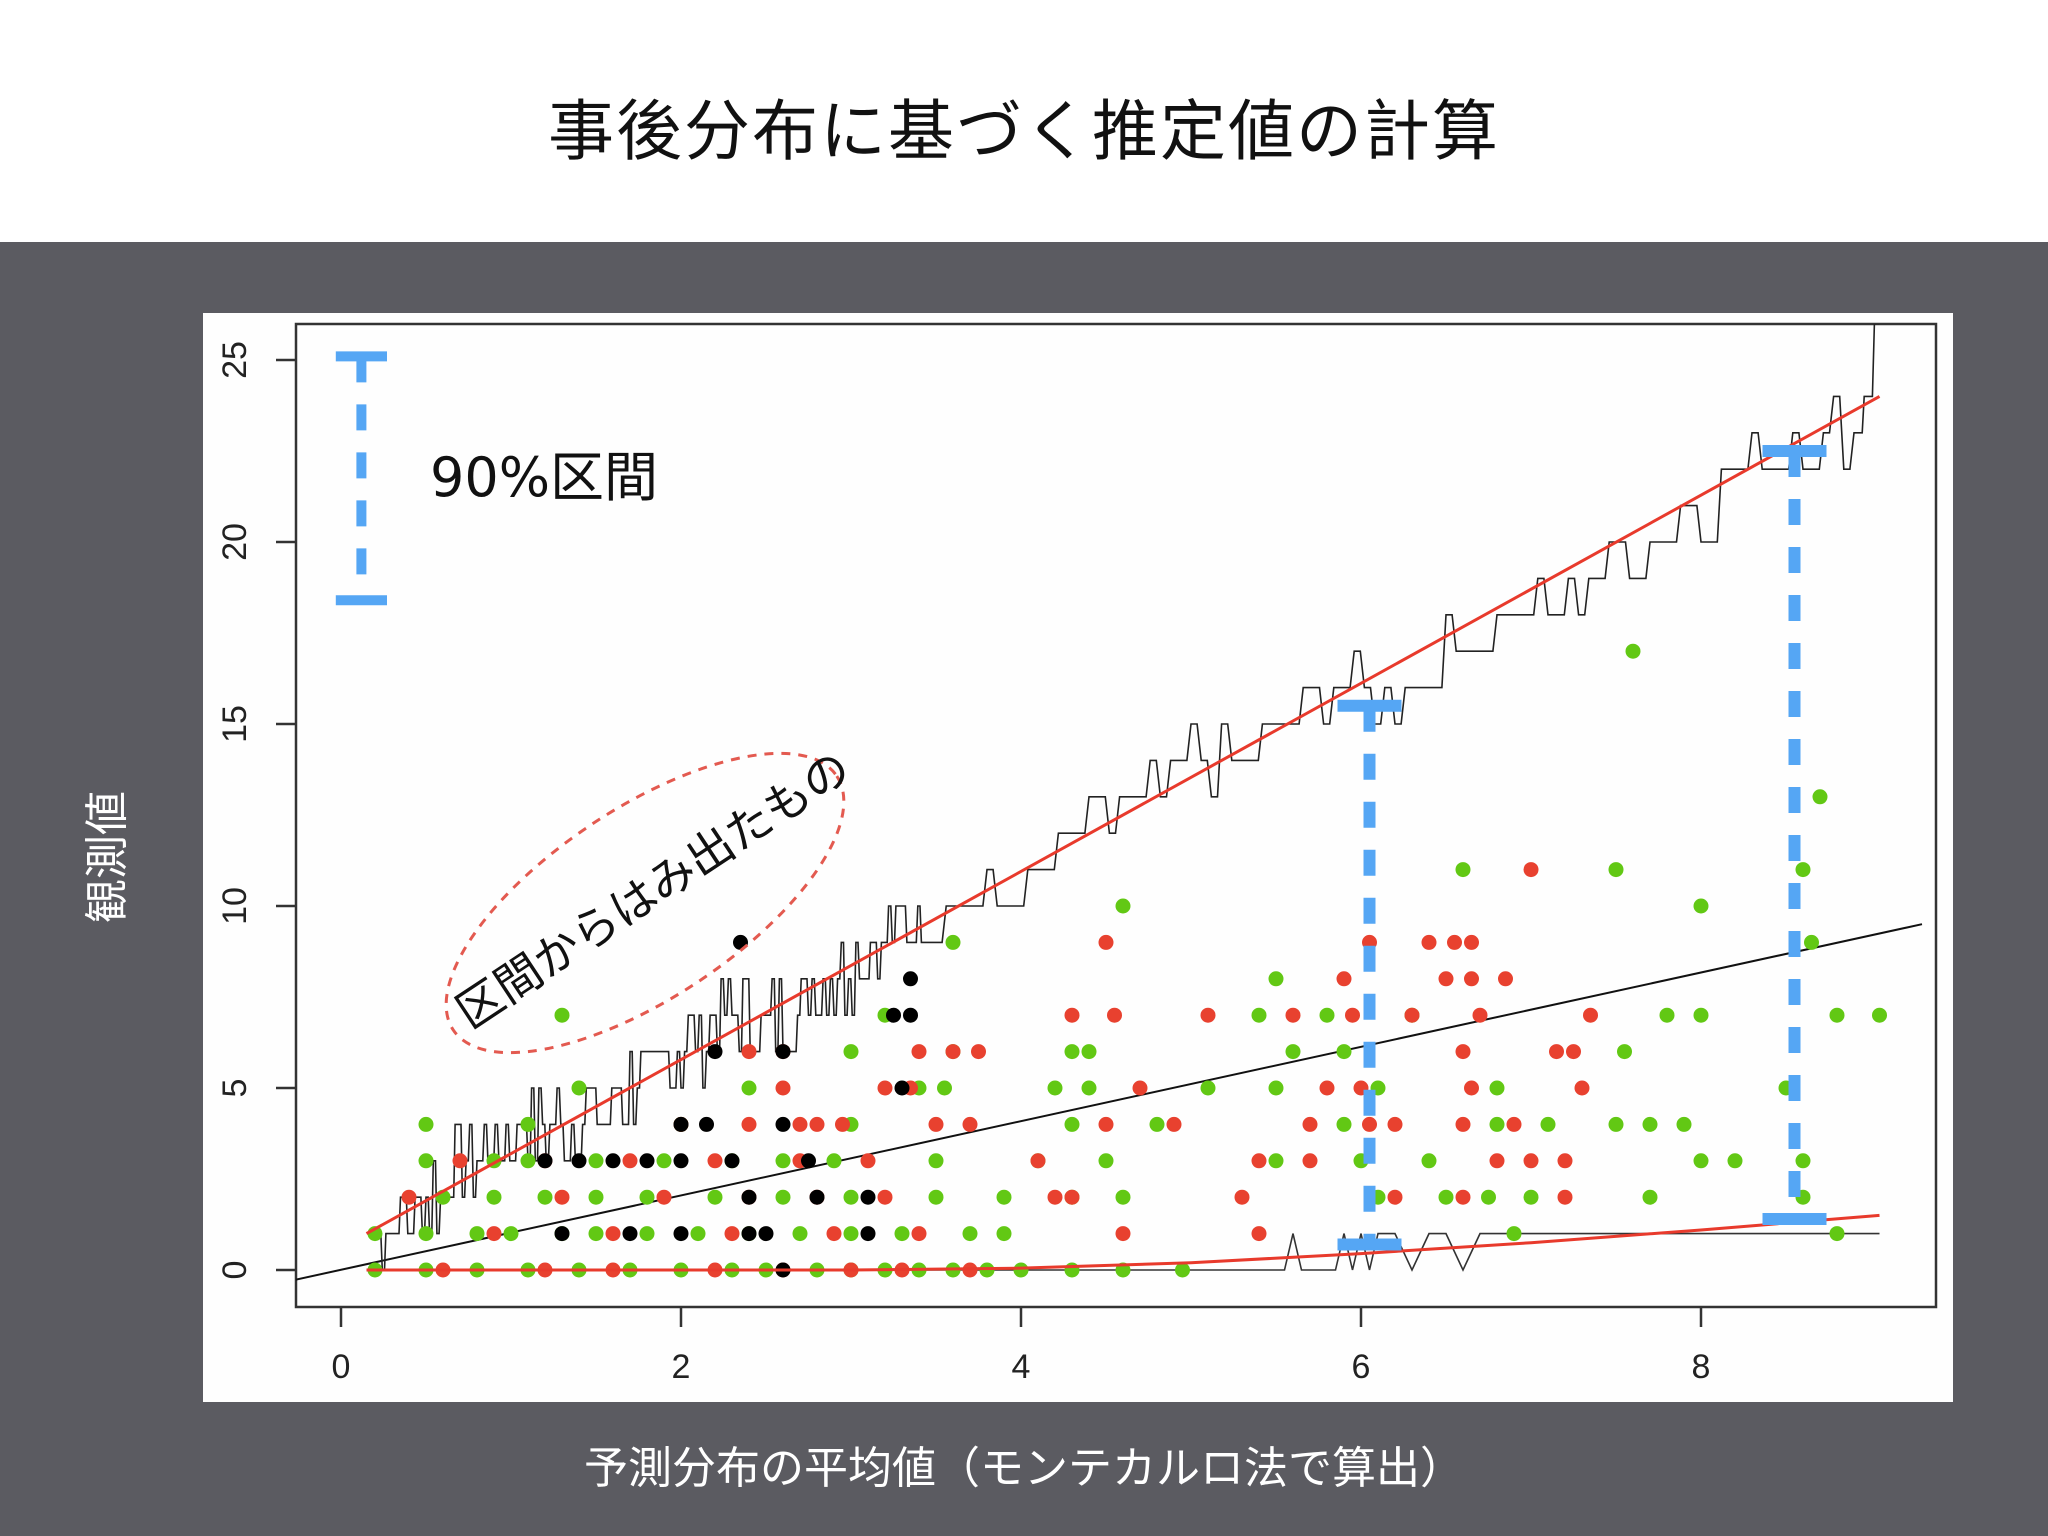 The image size is (2048, 1536). I want to click on x-tick-label: 4, so click(1021, 1367).